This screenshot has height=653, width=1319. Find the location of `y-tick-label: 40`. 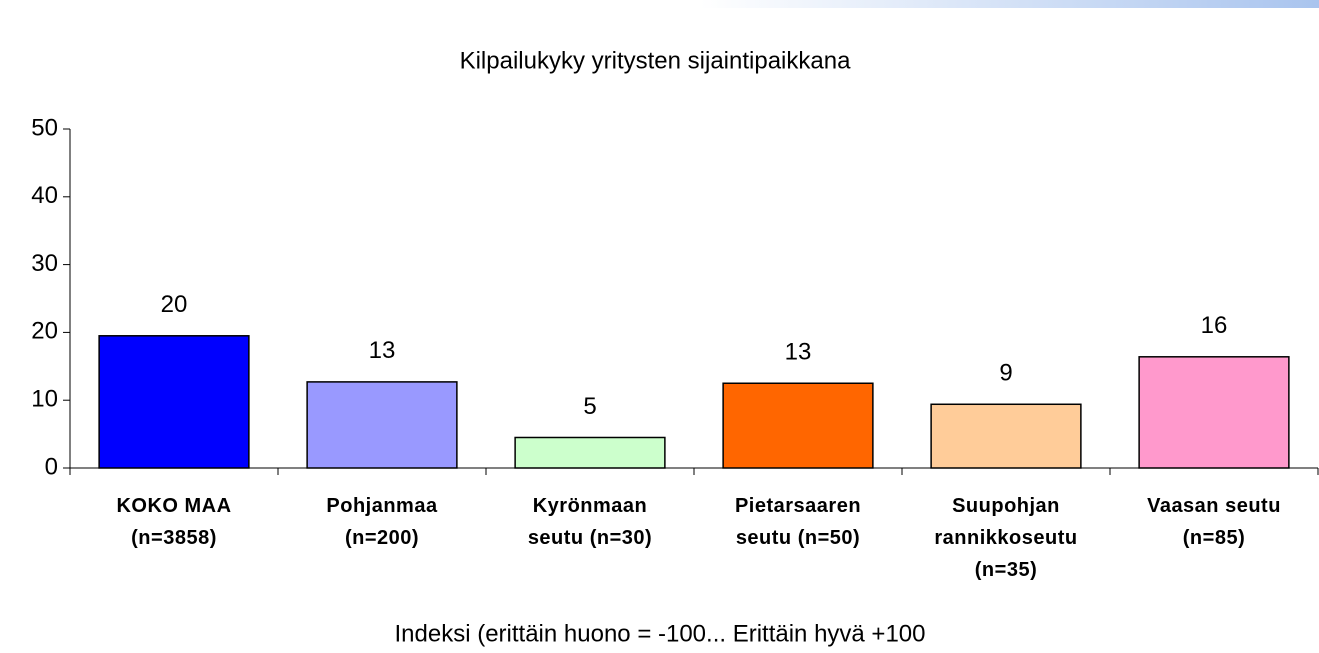

y-tick-label: 40 is located at coordinates (44, 195).